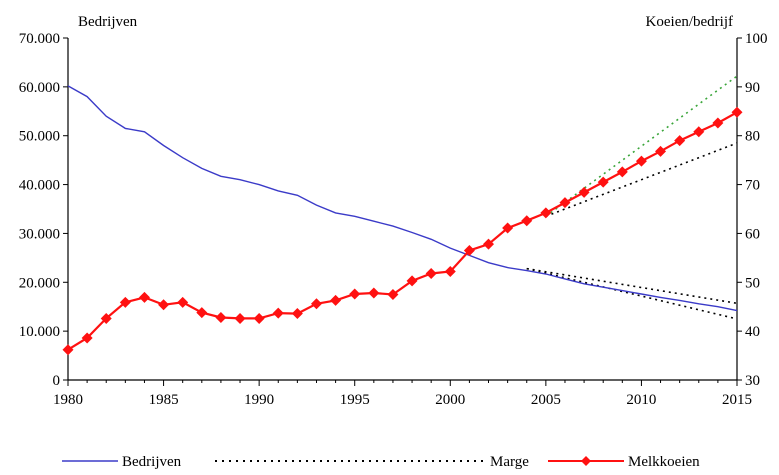 This screenshot has width=779, height=475. I want to click on y-left-tick-label: 50.000, so click(39, 137).